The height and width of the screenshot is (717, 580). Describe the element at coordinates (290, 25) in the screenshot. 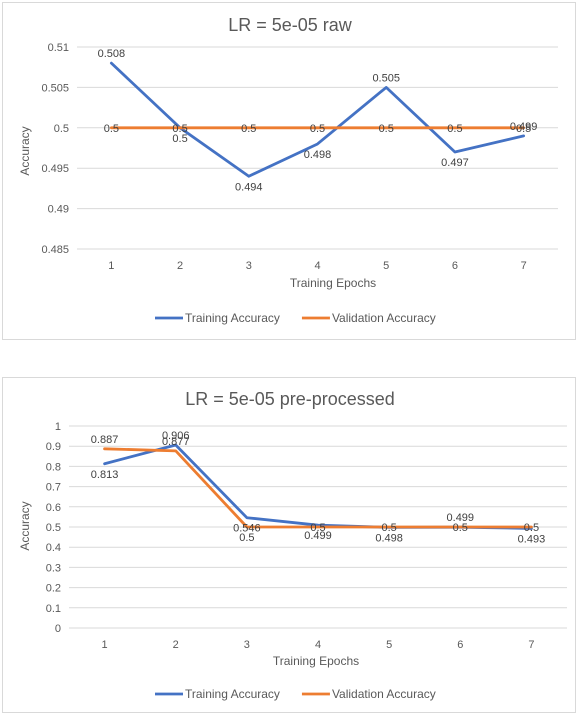

I see `chart-title: LR = 5e-05 raw` at that location.